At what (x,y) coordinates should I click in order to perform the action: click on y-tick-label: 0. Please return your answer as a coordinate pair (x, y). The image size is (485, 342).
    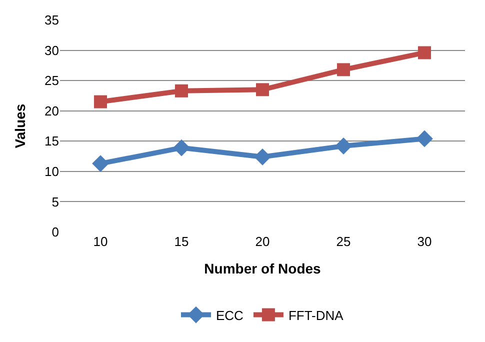
    Looking at the image, I should click on (55, 232).